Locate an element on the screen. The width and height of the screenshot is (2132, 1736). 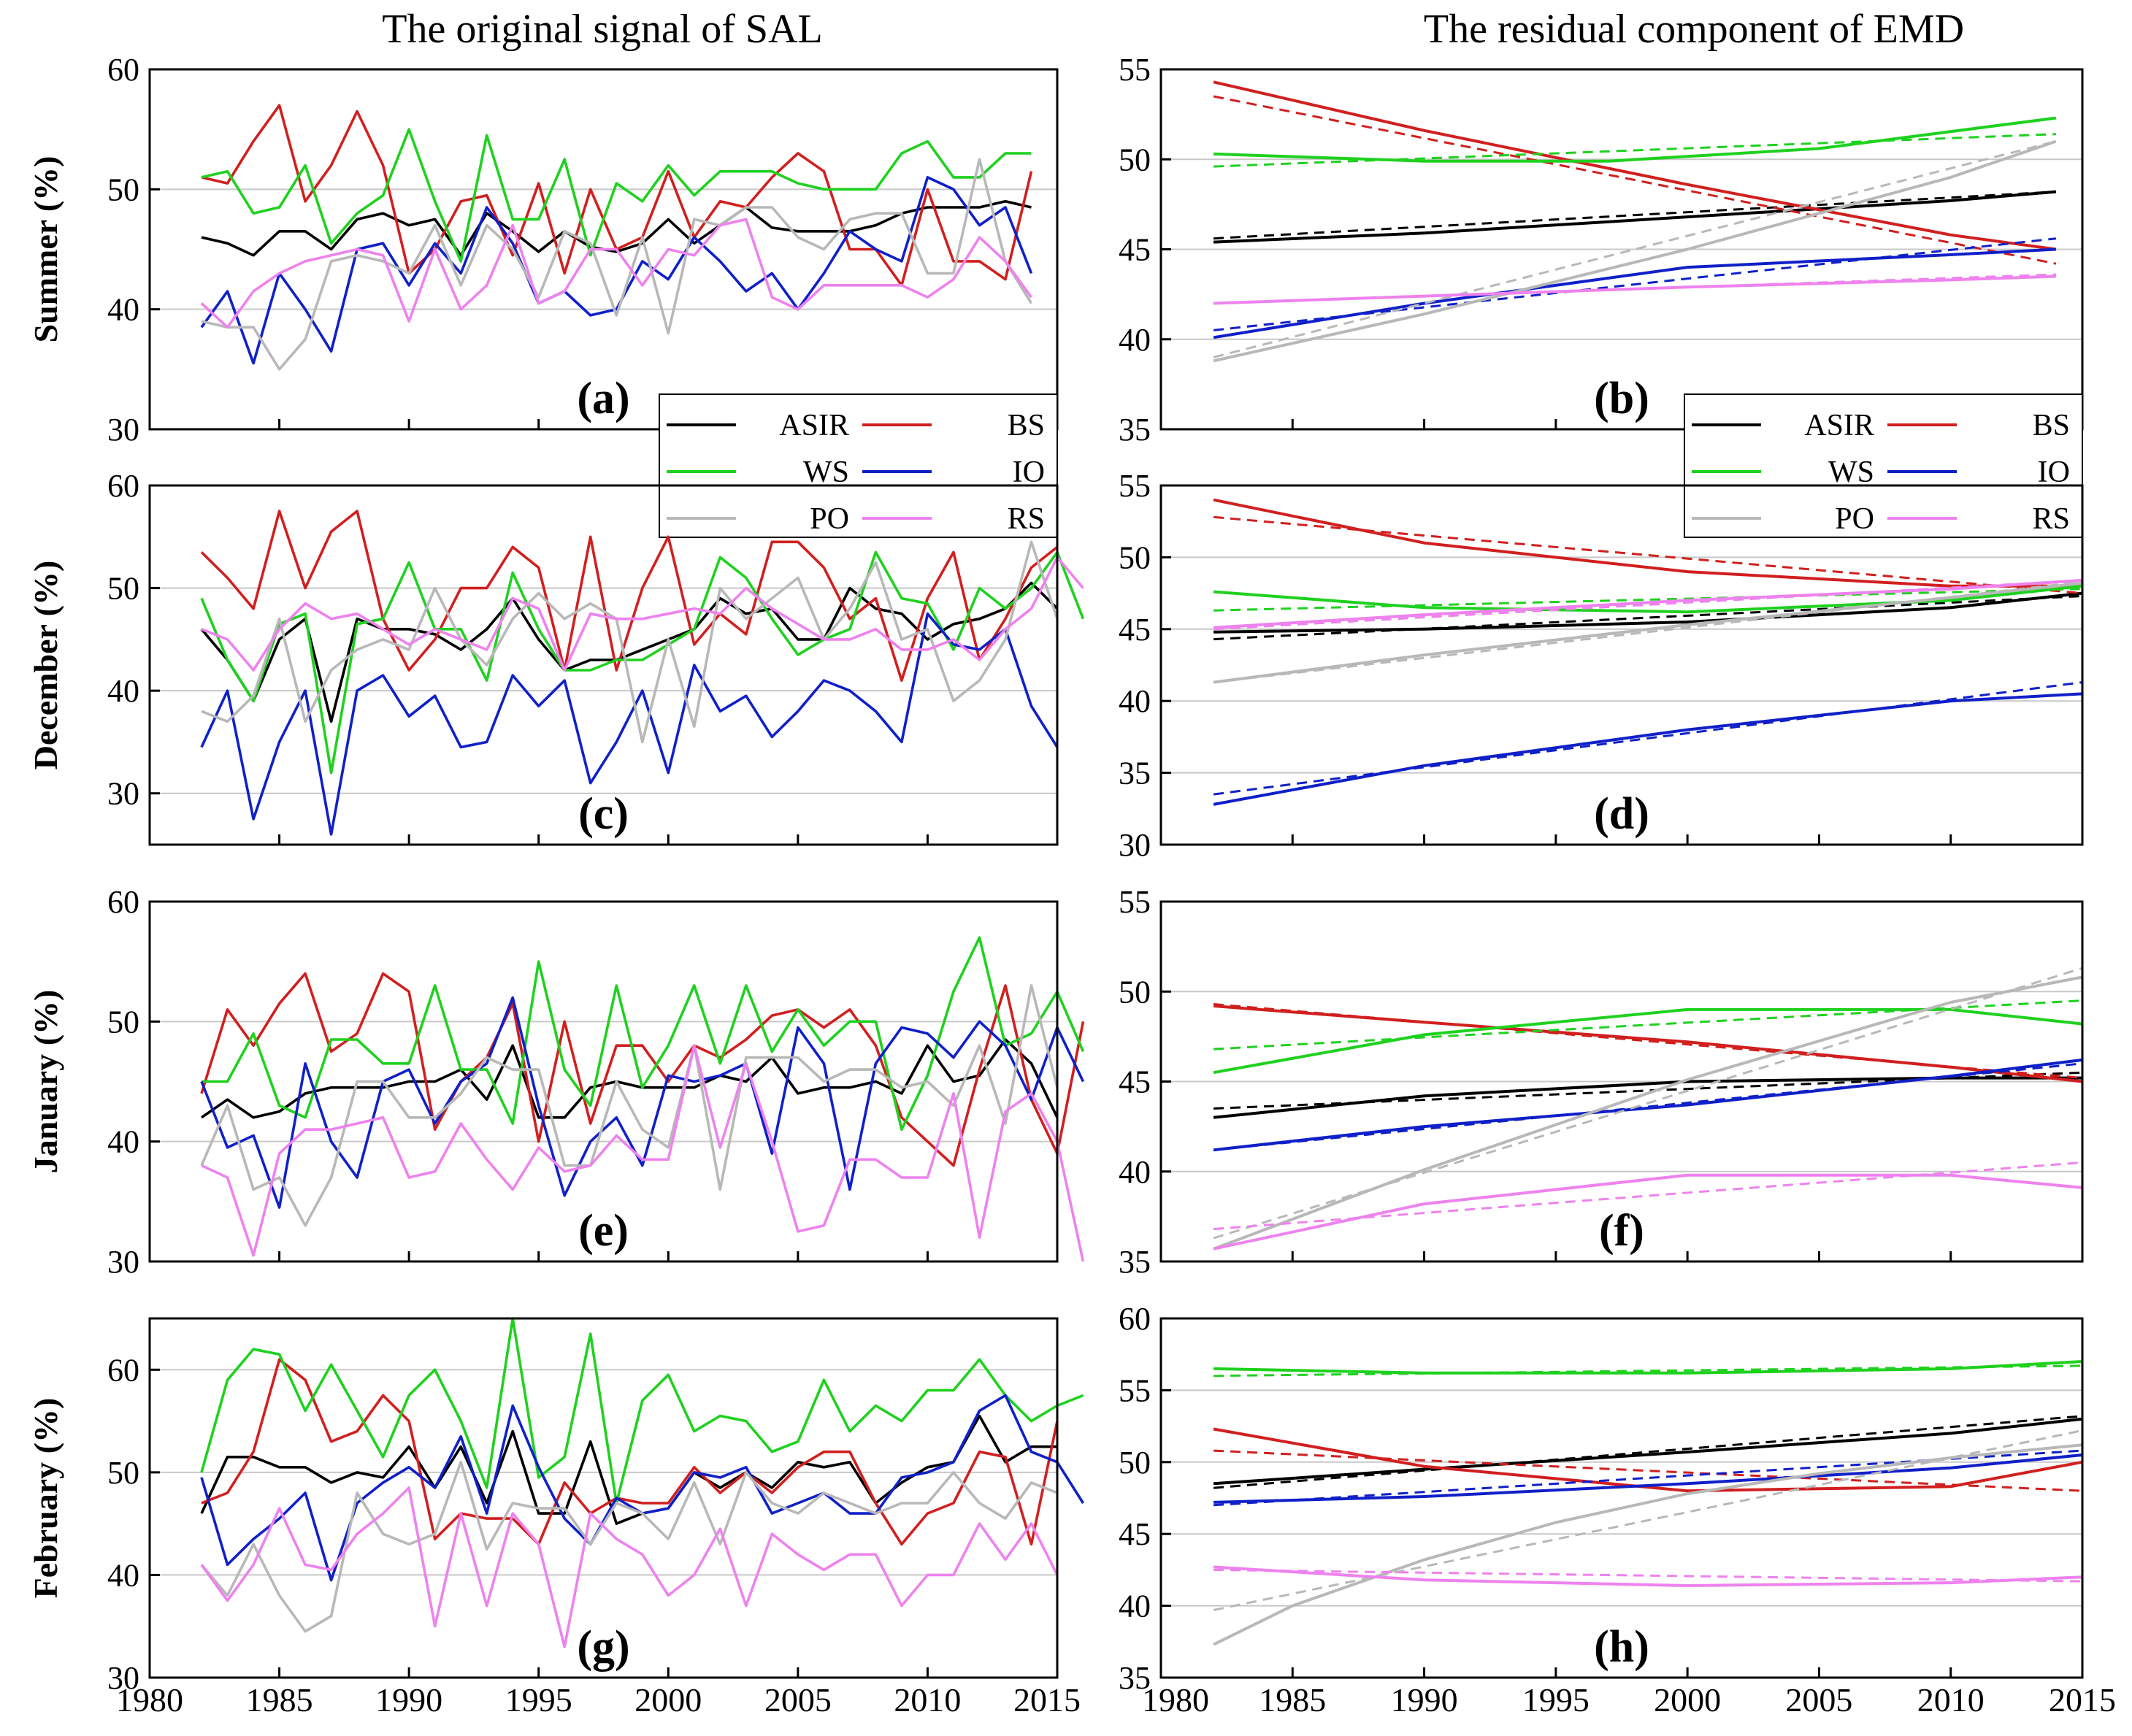
legend-label-ws: WS is located at coordinates (1851, 472).